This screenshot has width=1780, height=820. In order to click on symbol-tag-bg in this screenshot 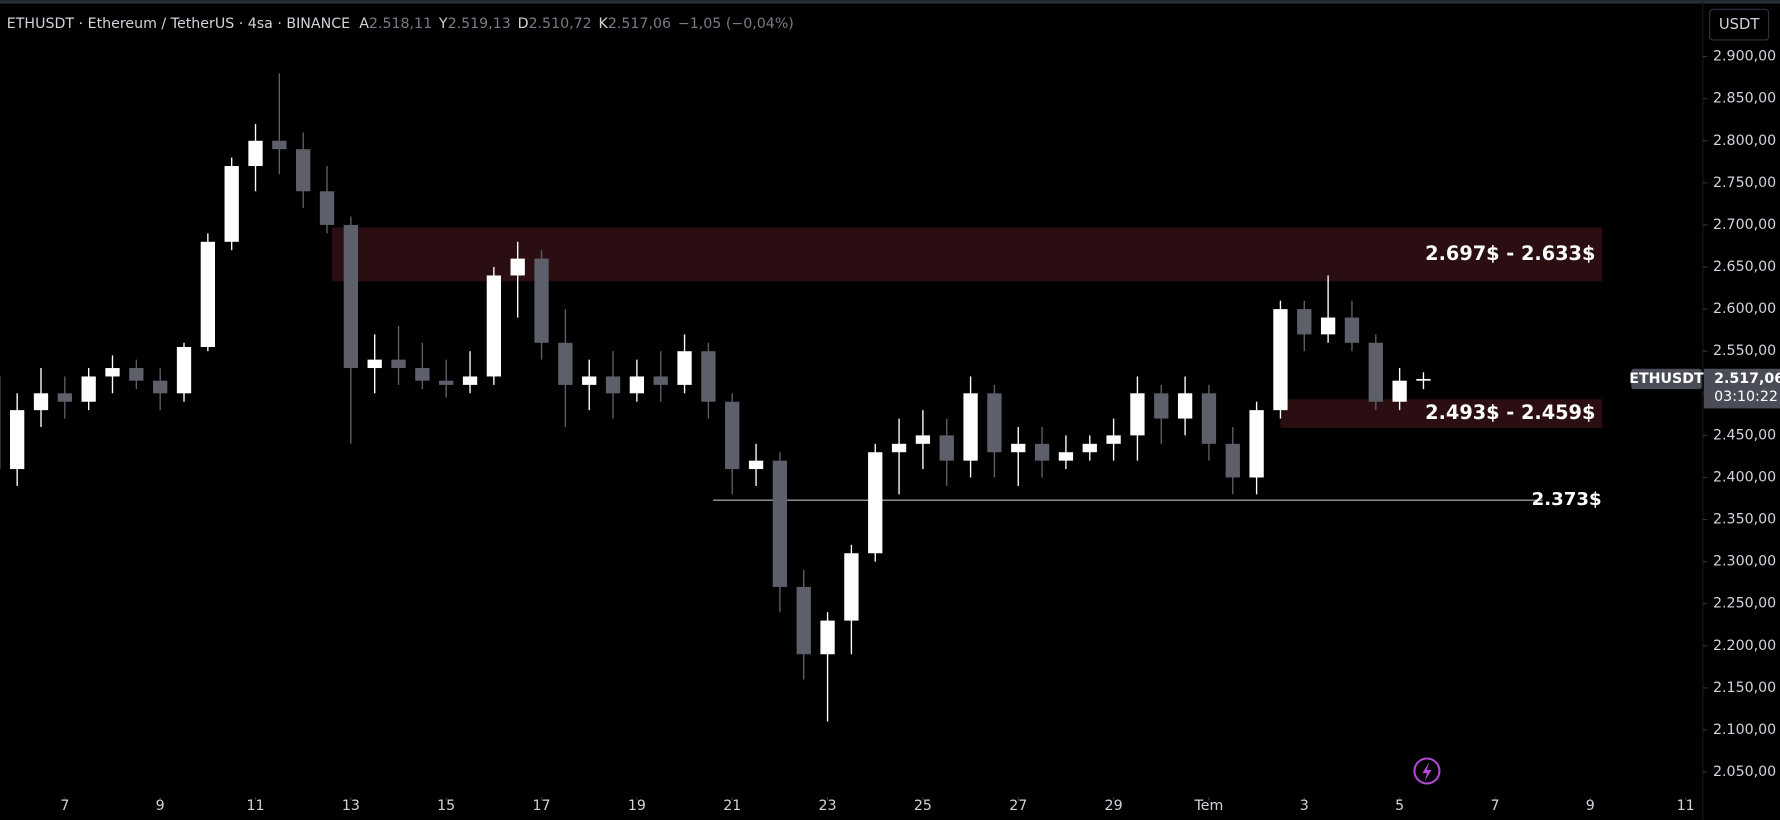, I will do `click(1666, 379)`.